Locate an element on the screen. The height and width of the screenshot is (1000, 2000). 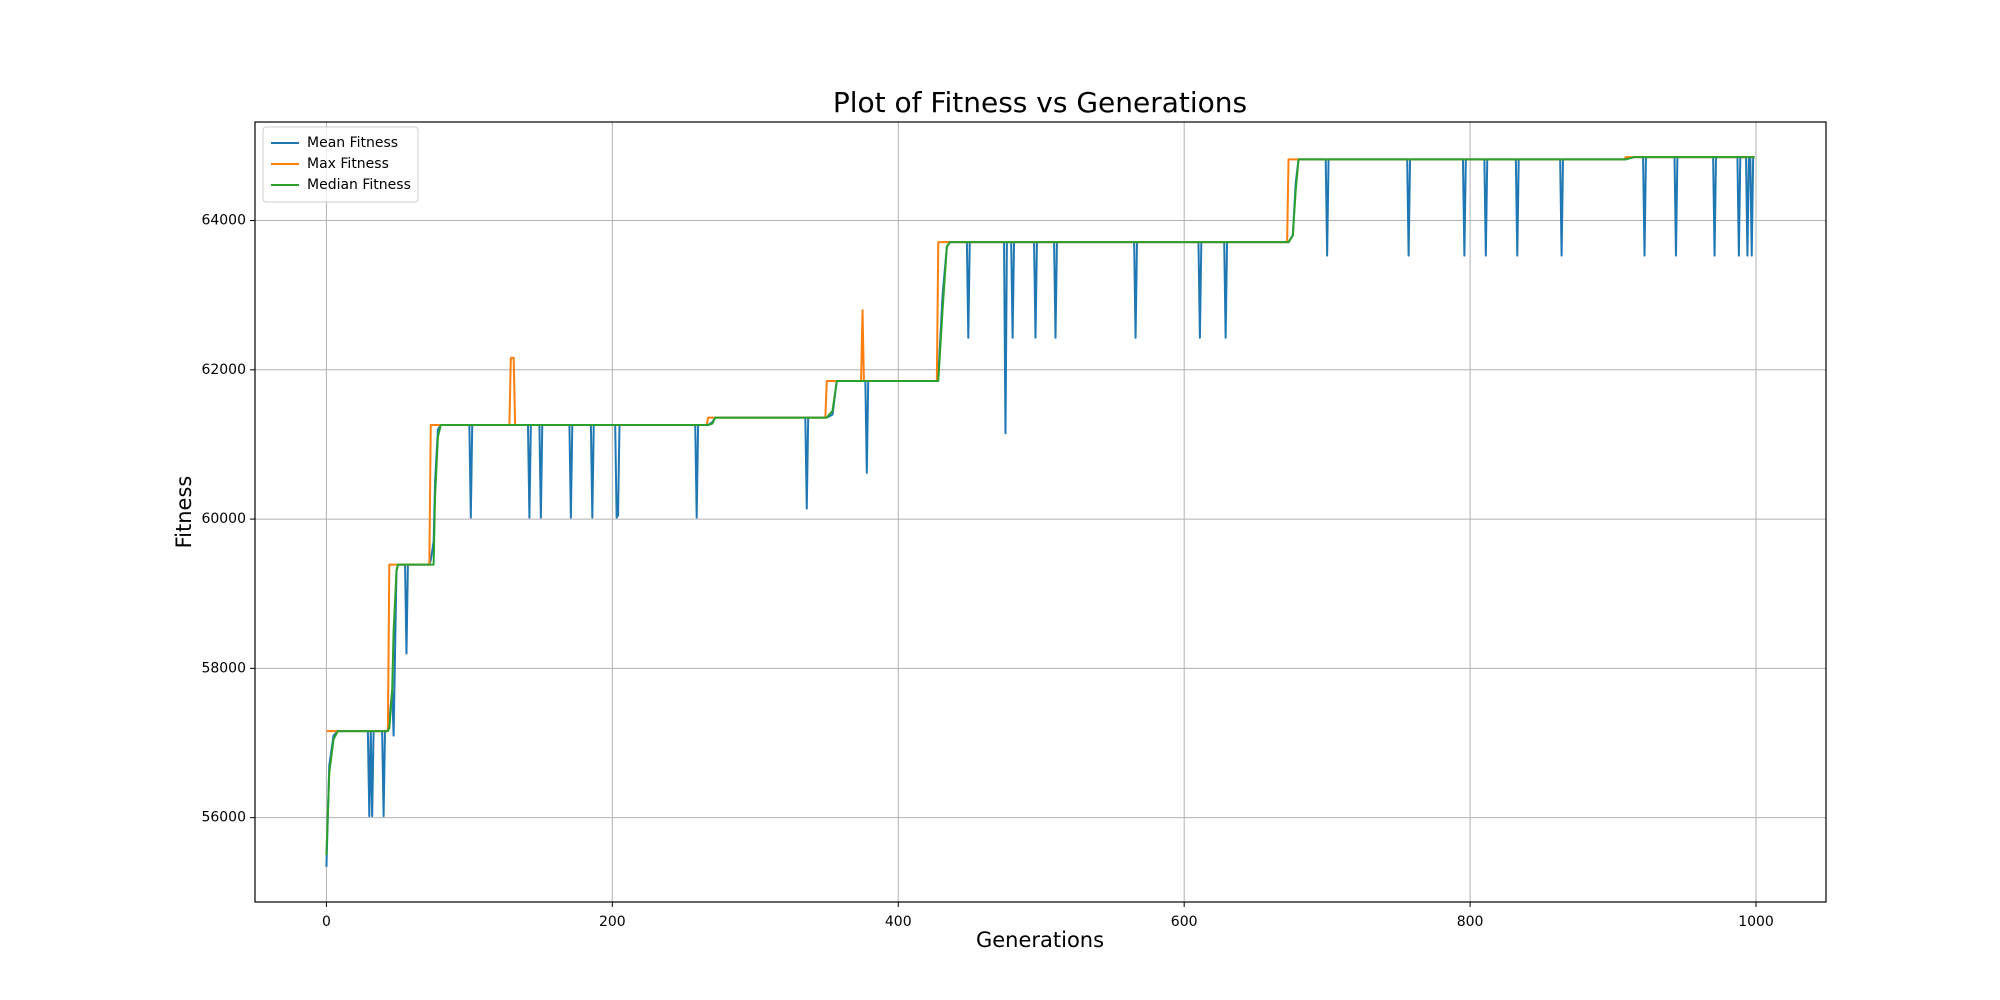
x-tick-label: 400 is located at coordinates (898, 922).